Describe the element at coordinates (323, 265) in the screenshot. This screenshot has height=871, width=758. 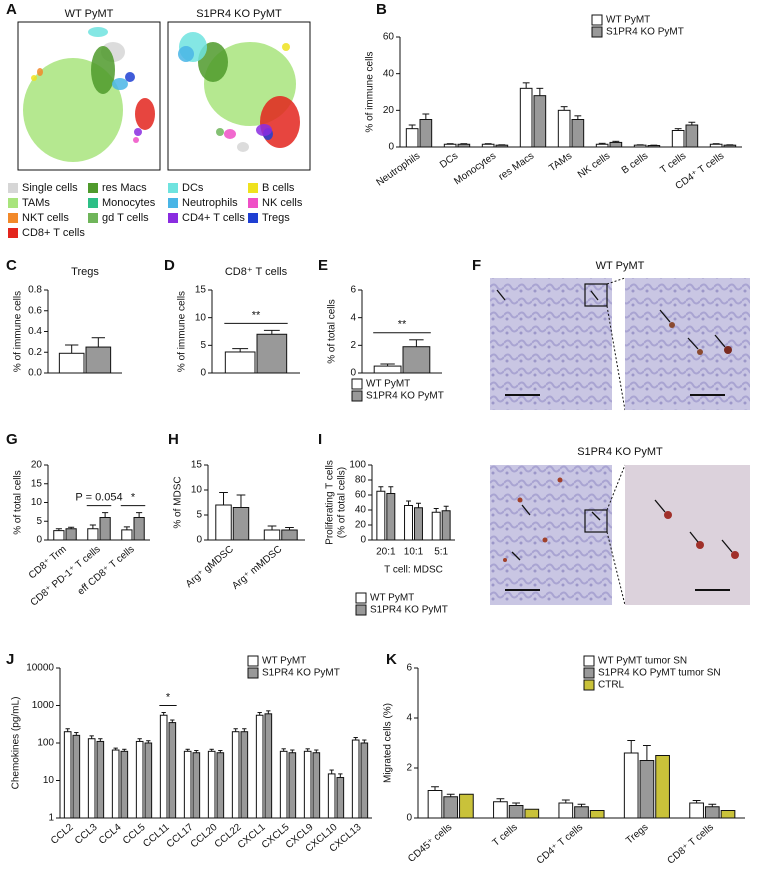
I see `panel-label: E` at that location.